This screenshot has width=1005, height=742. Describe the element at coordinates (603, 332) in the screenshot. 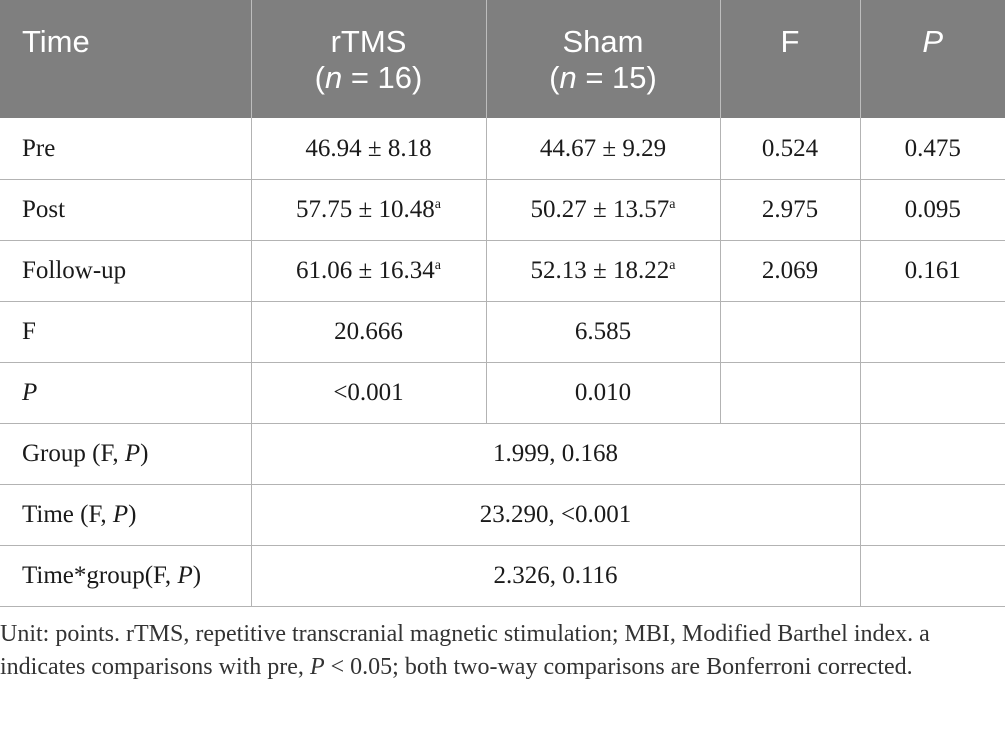

I see `sham-cell: 6.585` at that location.